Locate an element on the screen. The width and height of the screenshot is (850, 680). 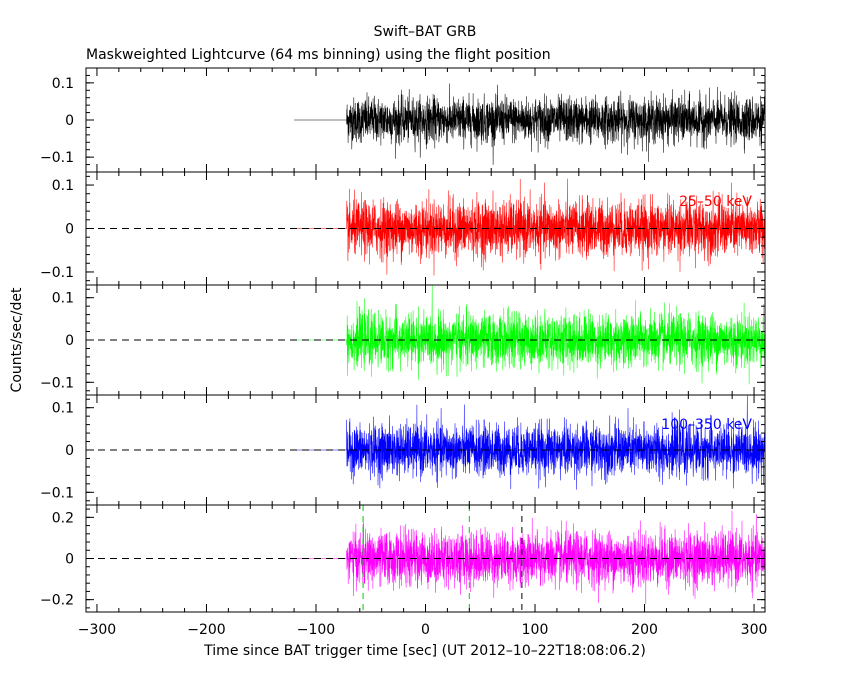
band-label-band3: 100–350 keV is located at coordinates (706, 425).